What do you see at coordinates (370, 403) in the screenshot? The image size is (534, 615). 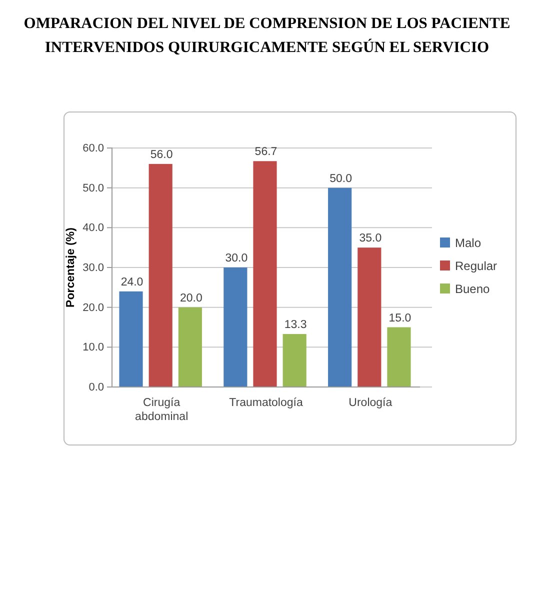 I see `x-tick-label: Urología` at bounding box center [370, 403].